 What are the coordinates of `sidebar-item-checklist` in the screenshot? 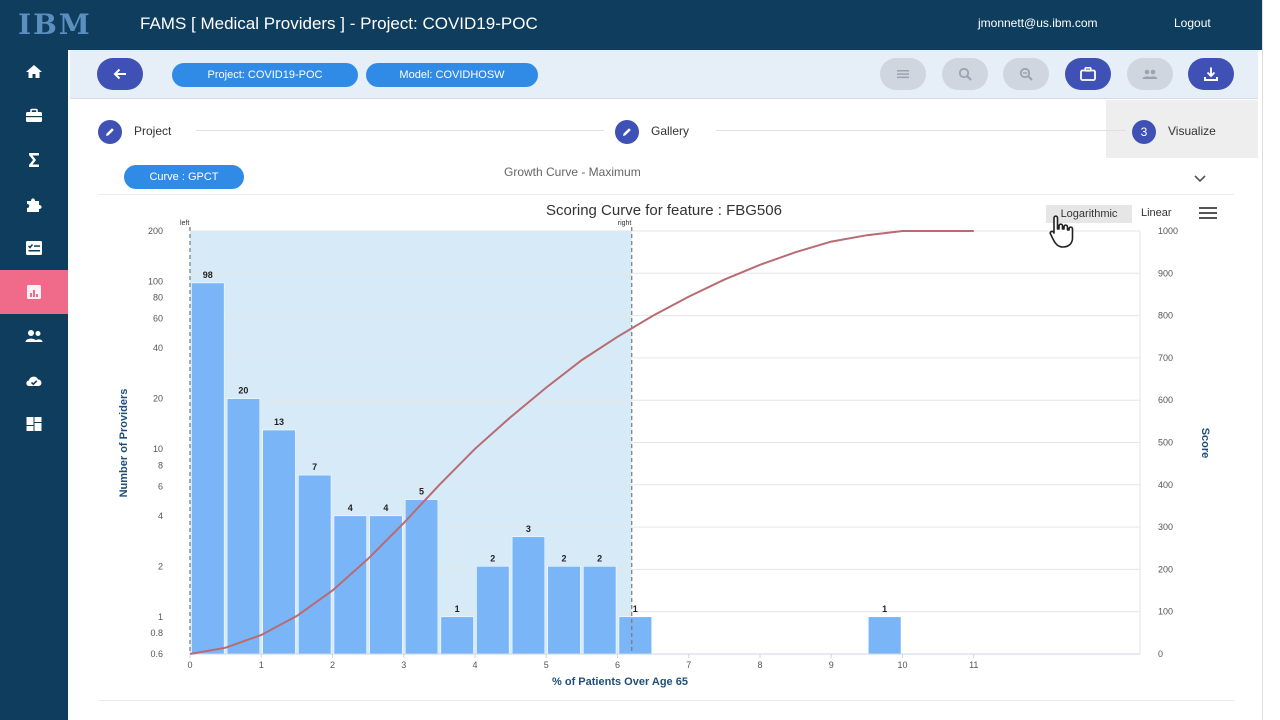 It's located at (34, 248).